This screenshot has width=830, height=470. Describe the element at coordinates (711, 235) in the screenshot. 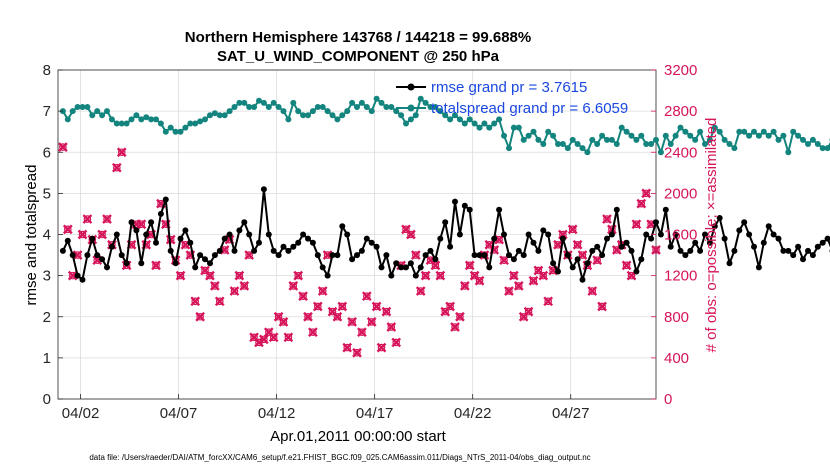

I see `y-axis-label-right: # of obs: o=possible; ×=assimilated` at that location.